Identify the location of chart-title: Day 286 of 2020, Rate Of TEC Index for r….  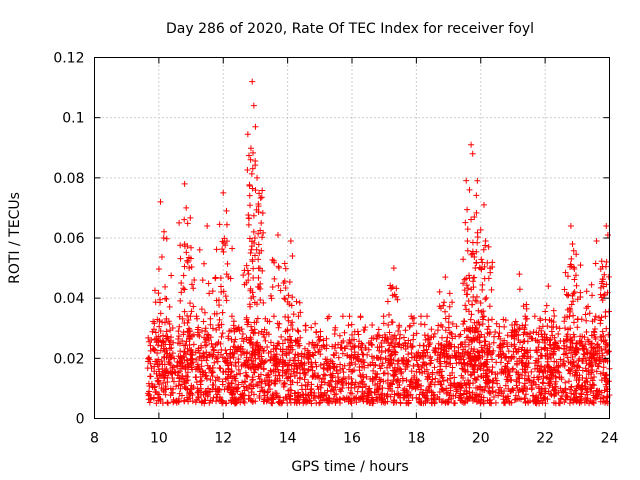
(350, 29).